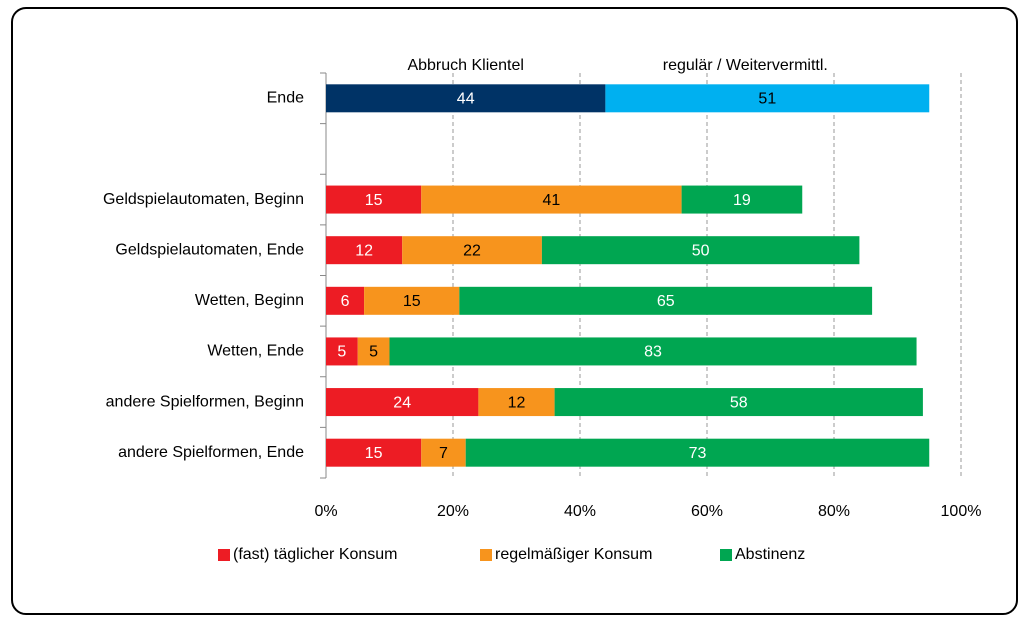 This screenshot has width=1028, height=629. I want to click on data-label: 65, so click(666, 301).